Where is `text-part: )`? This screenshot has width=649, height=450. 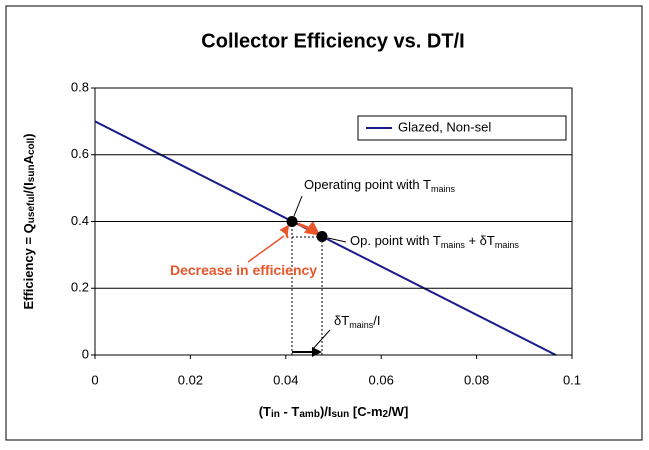
text-part: ) is located at coordinates (28, 135).